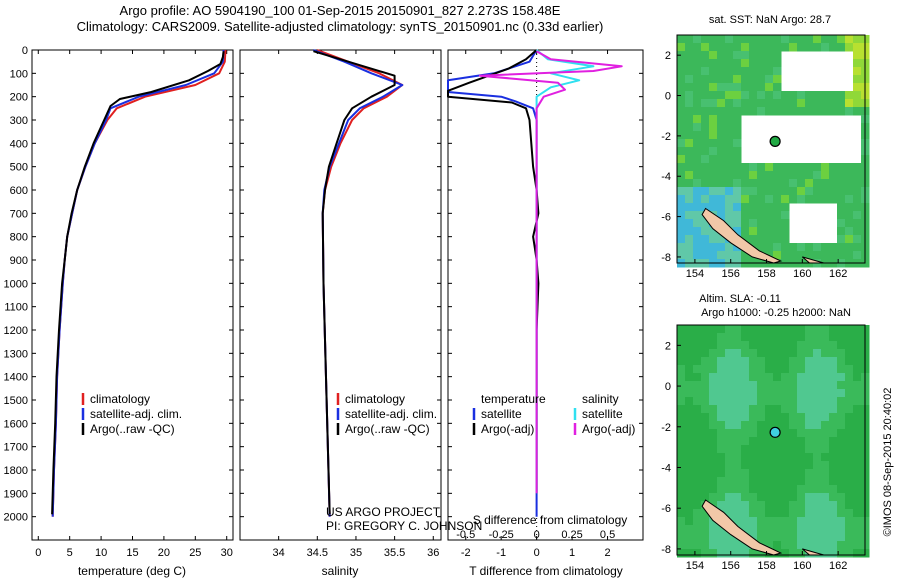 This screenshot has width=900, height=580. What do you see at coordinates (404, 526) in the screenshot?
I see `pi-credit: PI: GREGORY C. JOHNSON` at bounding box center [404, 526].